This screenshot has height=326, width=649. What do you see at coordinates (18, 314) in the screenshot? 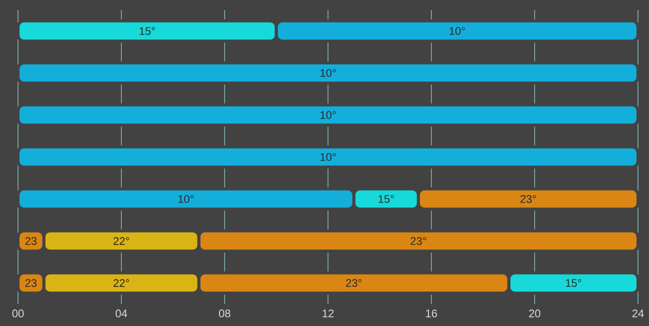
I see `x-tick-label: 00` at bounding box center [18, 314].